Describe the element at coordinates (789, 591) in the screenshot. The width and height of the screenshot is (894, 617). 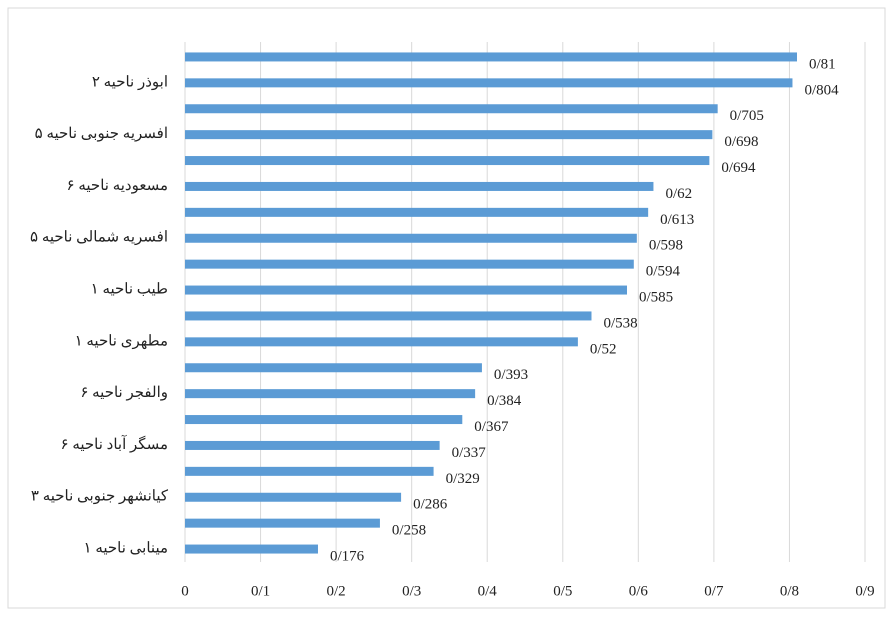
I see `x-tick-label: 0/8` at that location.